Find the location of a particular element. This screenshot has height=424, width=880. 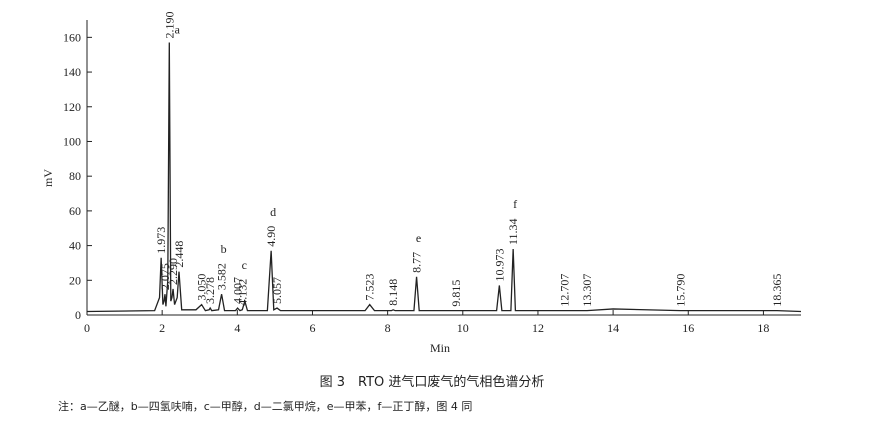

peak-label: 3.278 is located at coordinates (210, 290).